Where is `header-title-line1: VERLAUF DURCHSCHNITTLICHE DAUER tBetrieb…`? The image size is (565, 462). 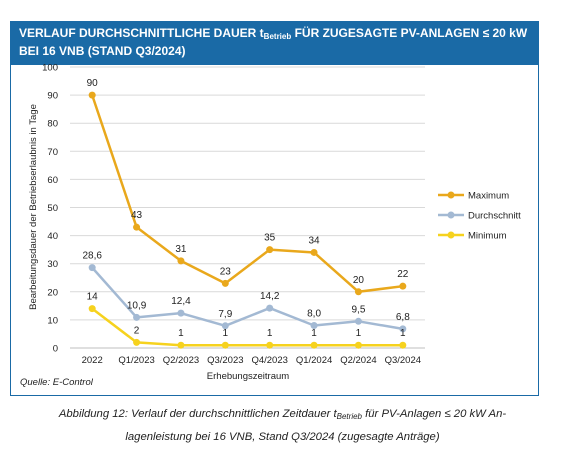 header-title-line1: VERLAUF DURCHSCHNITTLICHE DAUER tBetrieb… is located at coordinates (273, 33).